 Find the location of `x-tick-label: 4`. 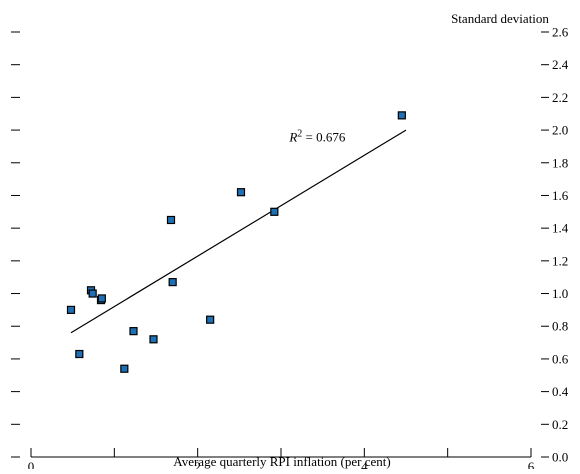

x-tick-label: 4 is located at coordinates (364, 464).